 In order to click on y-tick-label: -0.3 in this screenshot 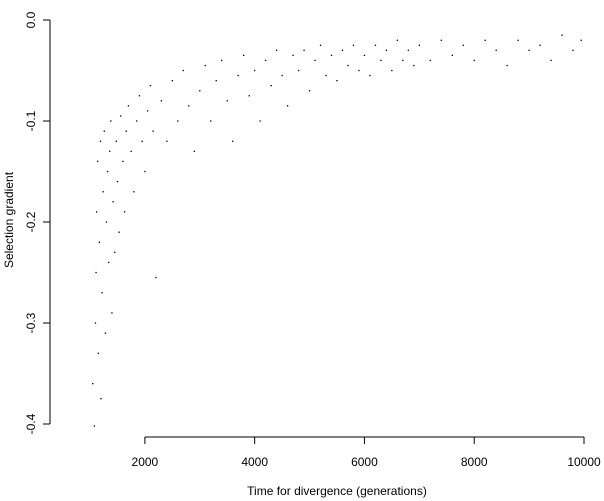, I will do `click(31, 322)`.